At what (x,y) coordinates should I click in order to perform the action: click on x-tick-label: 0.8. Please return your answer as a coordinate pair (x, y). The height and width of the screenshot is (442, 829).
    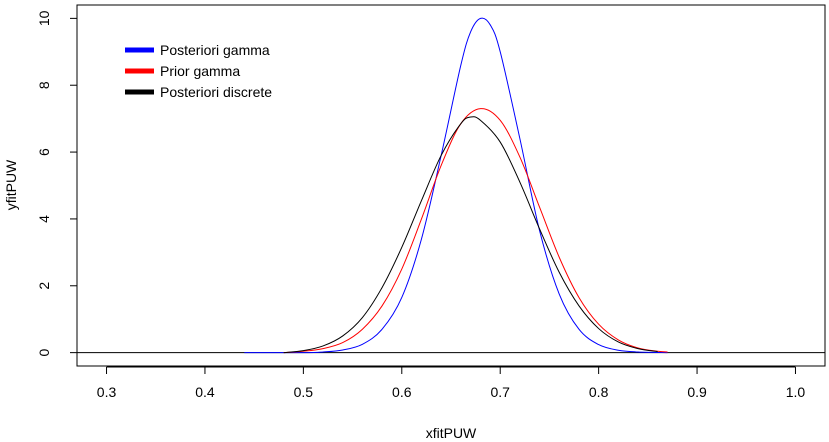
    Looking at the image, I should click on (599, 392).